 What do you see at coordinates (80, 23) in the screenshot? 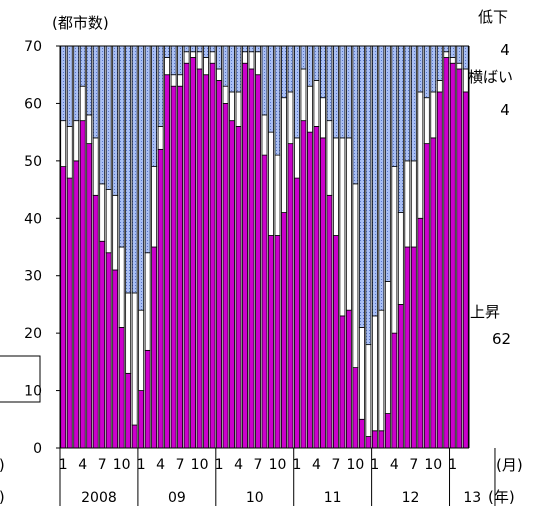
I see `y-axis-label: (都市数)` at bounding box center [80, 23].